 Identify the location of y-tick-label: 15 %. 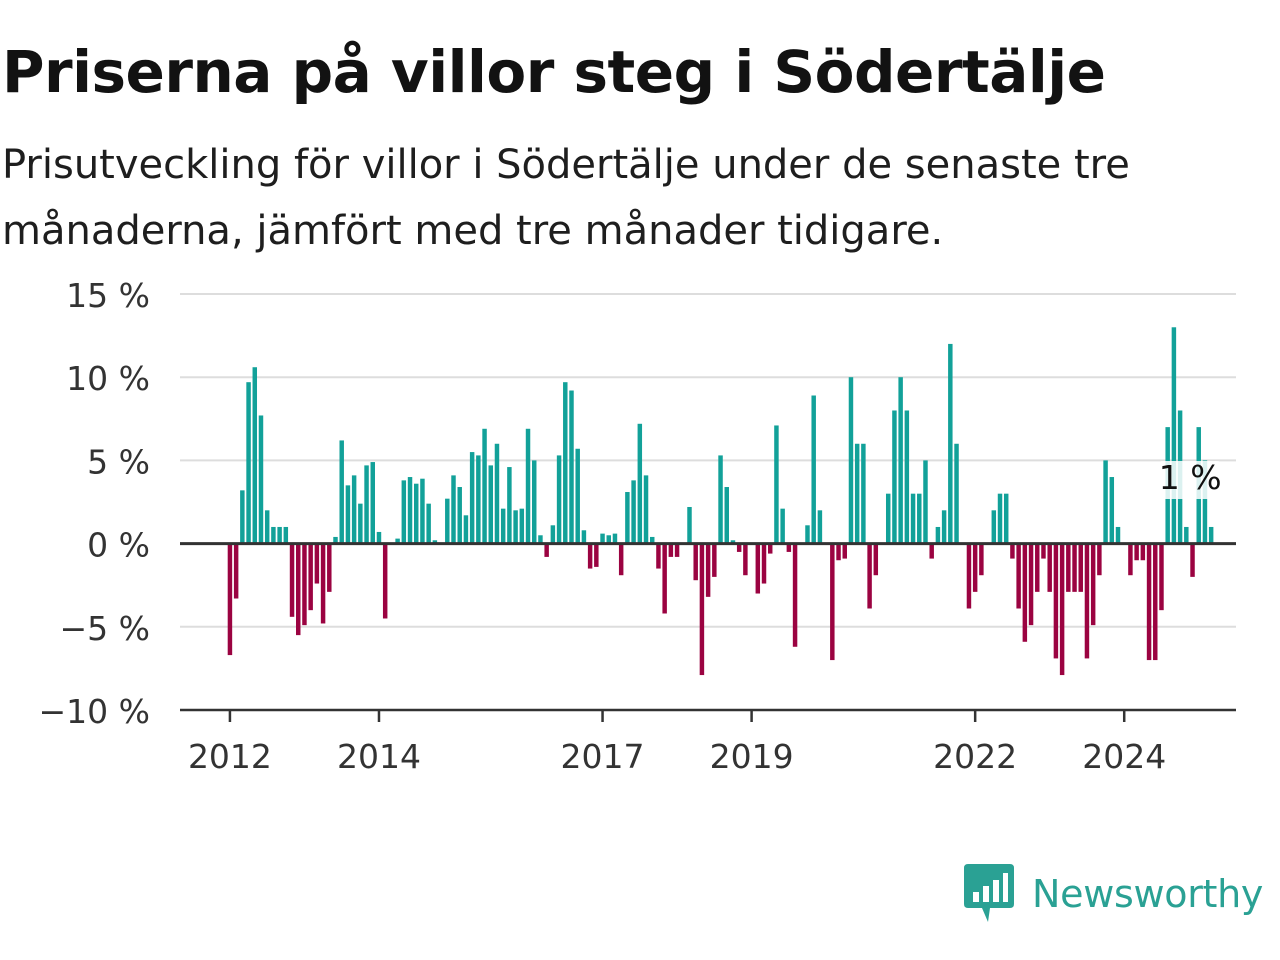
(108, 295).